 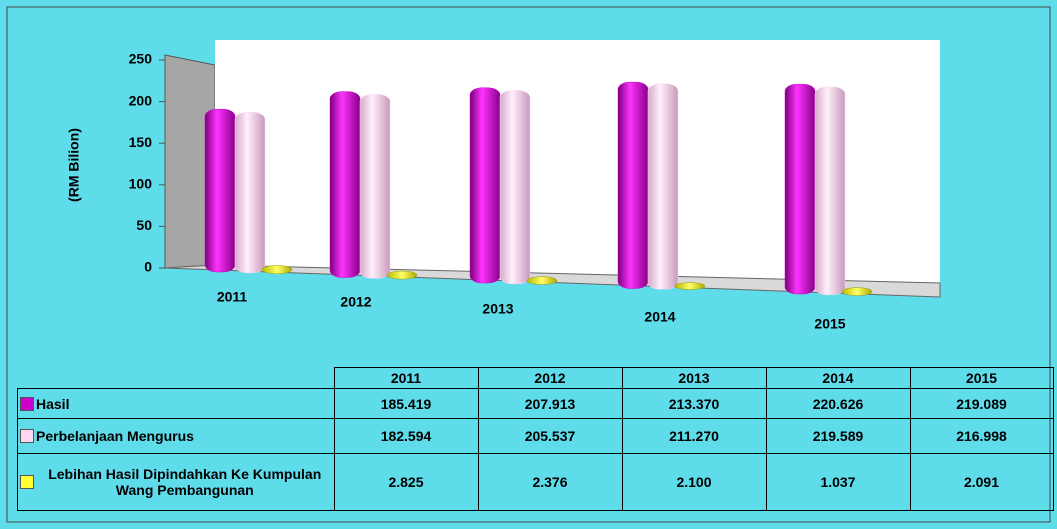 What do you see at coordinates (838, 403) in the screenshot?
I see `value-cell: 220.626` at bounding box center [838, 403].